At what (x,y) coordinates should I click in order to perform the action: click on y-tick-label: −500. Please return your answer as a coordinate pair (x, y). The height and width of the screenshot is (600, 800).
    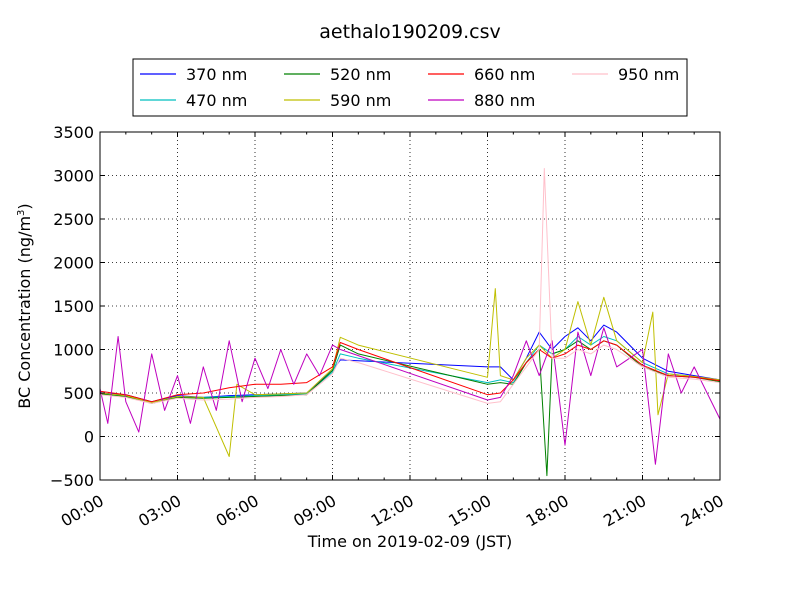
    Looking at the image, I should click on (72, 480).